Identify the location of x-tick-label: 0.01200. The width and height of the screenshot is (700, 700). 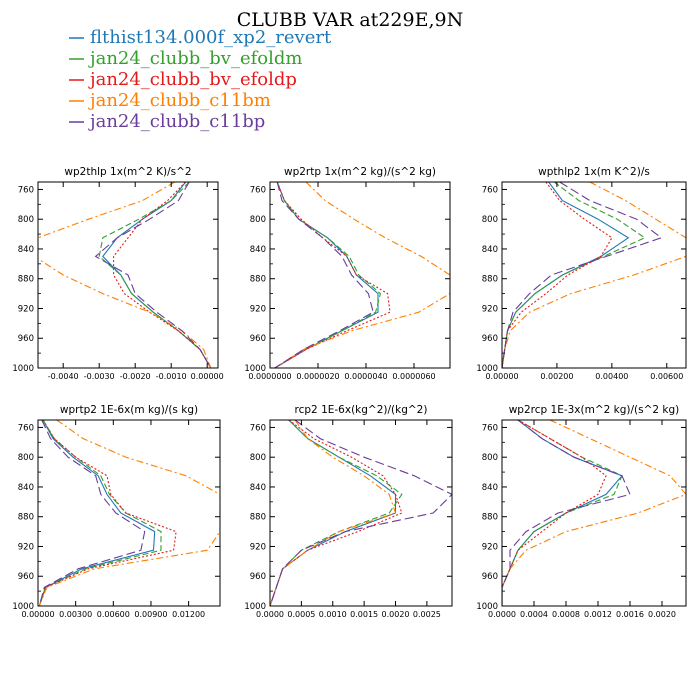
(188, 614).